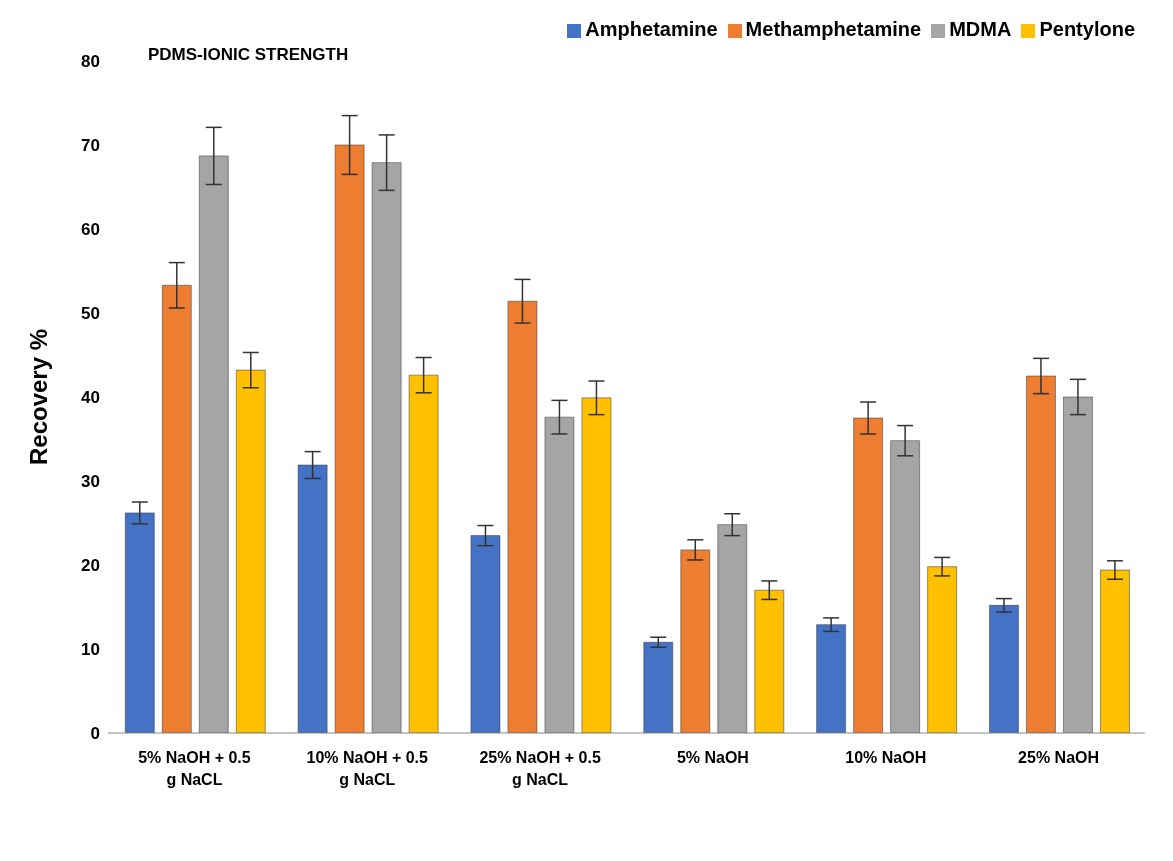 The image size is (1173, 861). What do you see at coordinates (1087, 29) in the screenshot?
I see `legend-label: Pentylone` at bounding box center [1087, 29].